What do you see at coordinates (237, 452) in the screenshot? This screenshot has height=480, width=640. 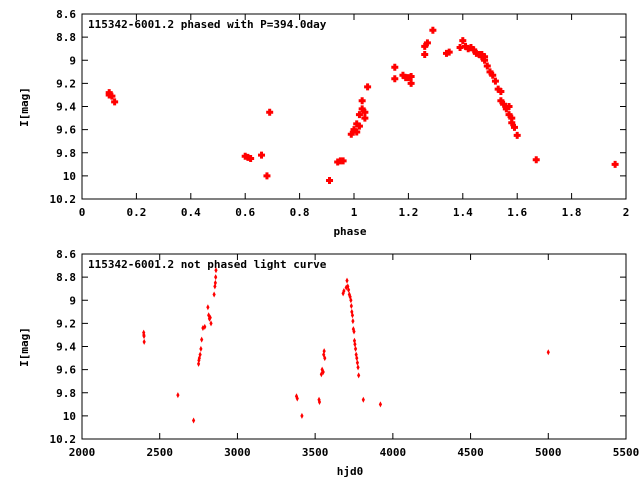 I see `x-tick-label: 3000` at bounding box center [237, 452].